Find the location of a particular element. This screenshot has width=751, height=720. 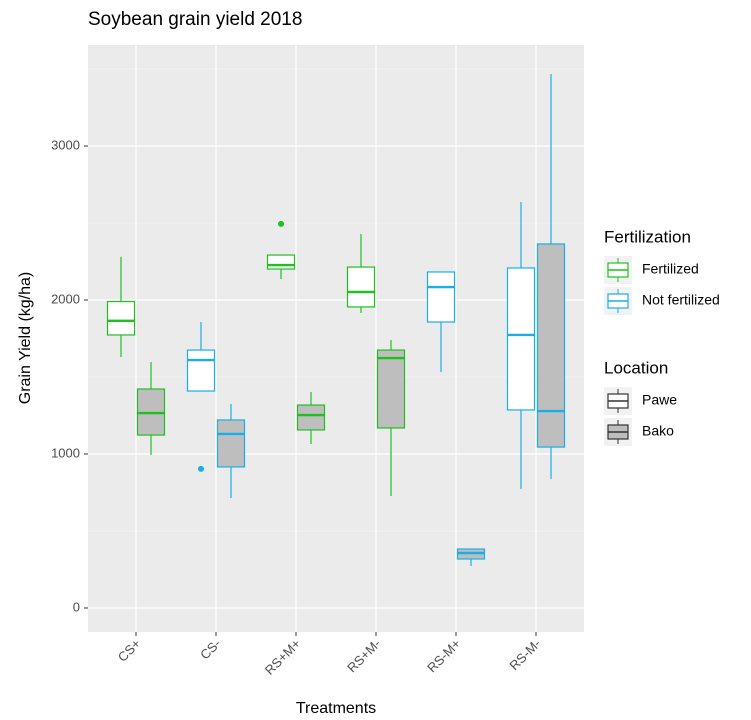

x-tick-label: RS-M+ is located at coordinates (443, 655).